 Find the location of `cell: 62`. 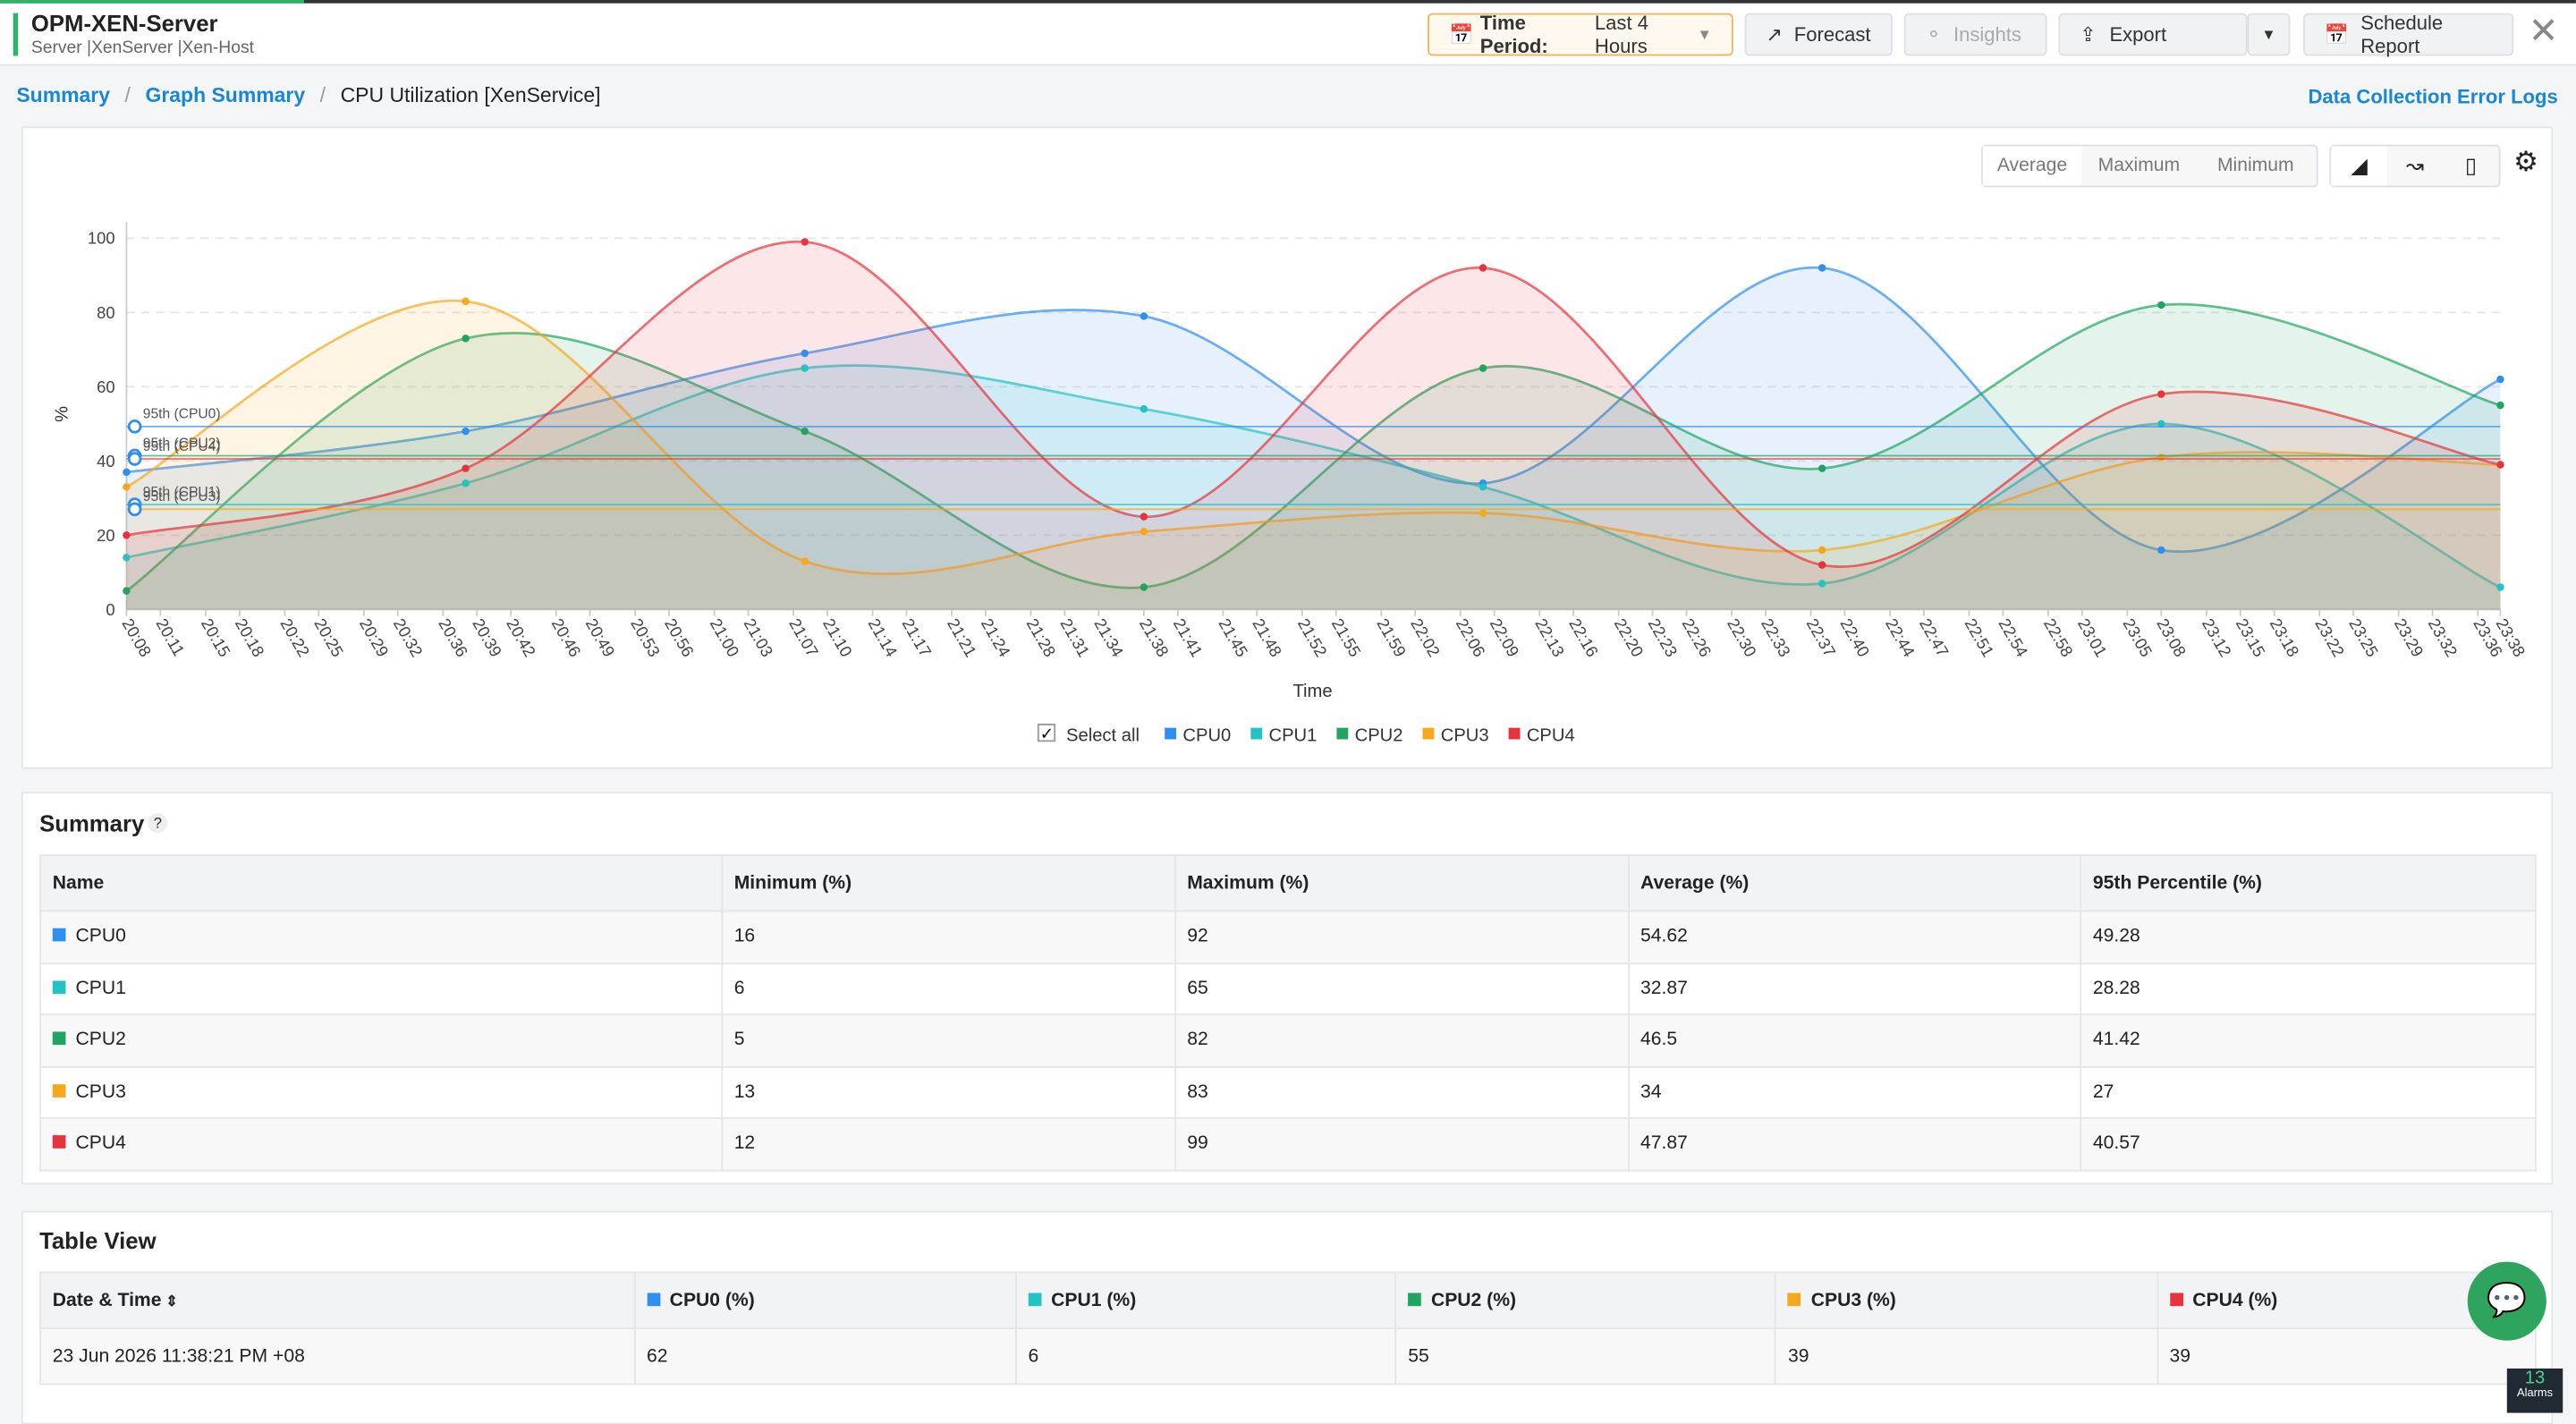

cell: 62 is located at coordinates (825, 1356).